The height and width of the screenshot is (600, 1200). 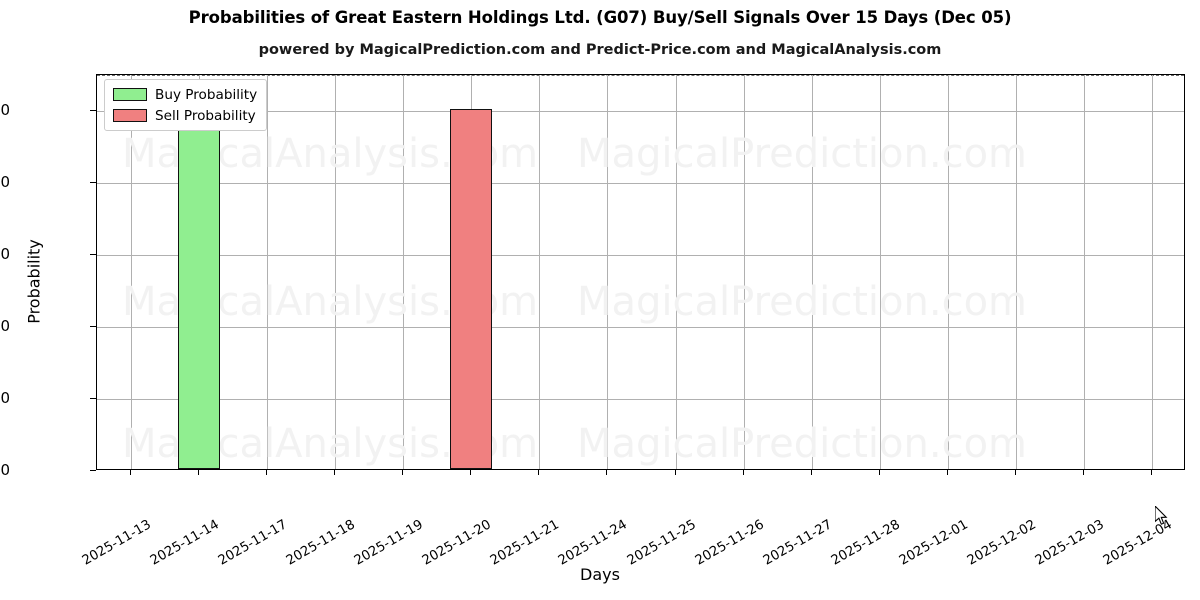 I want to click on x-tick-label: 2025-11-14, so click(x=184, y=543).